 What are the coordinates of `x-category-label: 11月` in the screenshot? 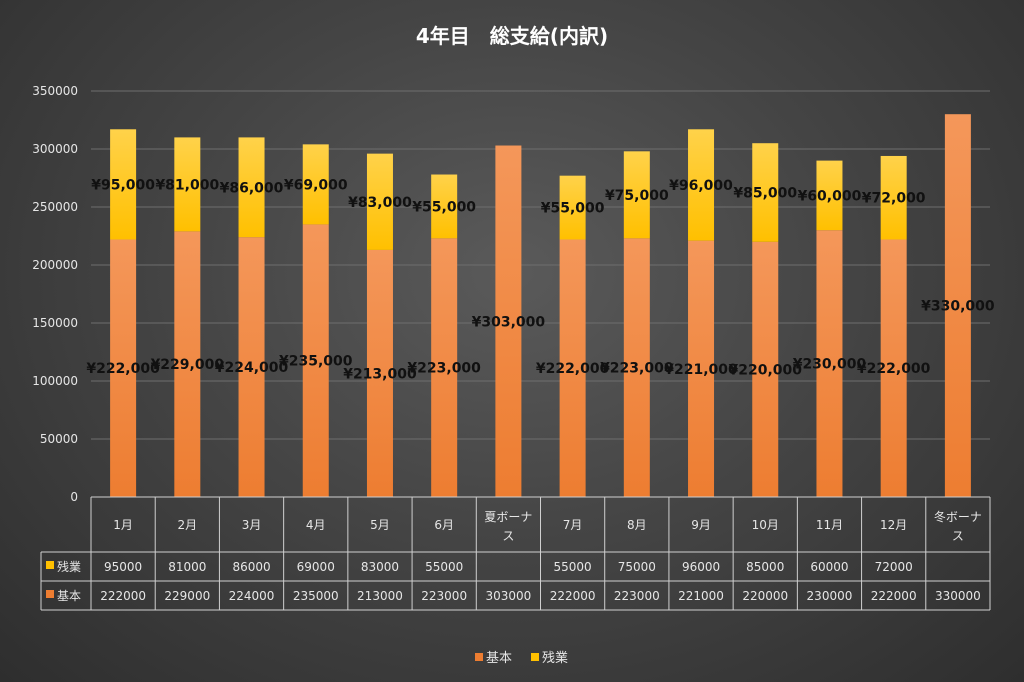 It's located at (829, 525).